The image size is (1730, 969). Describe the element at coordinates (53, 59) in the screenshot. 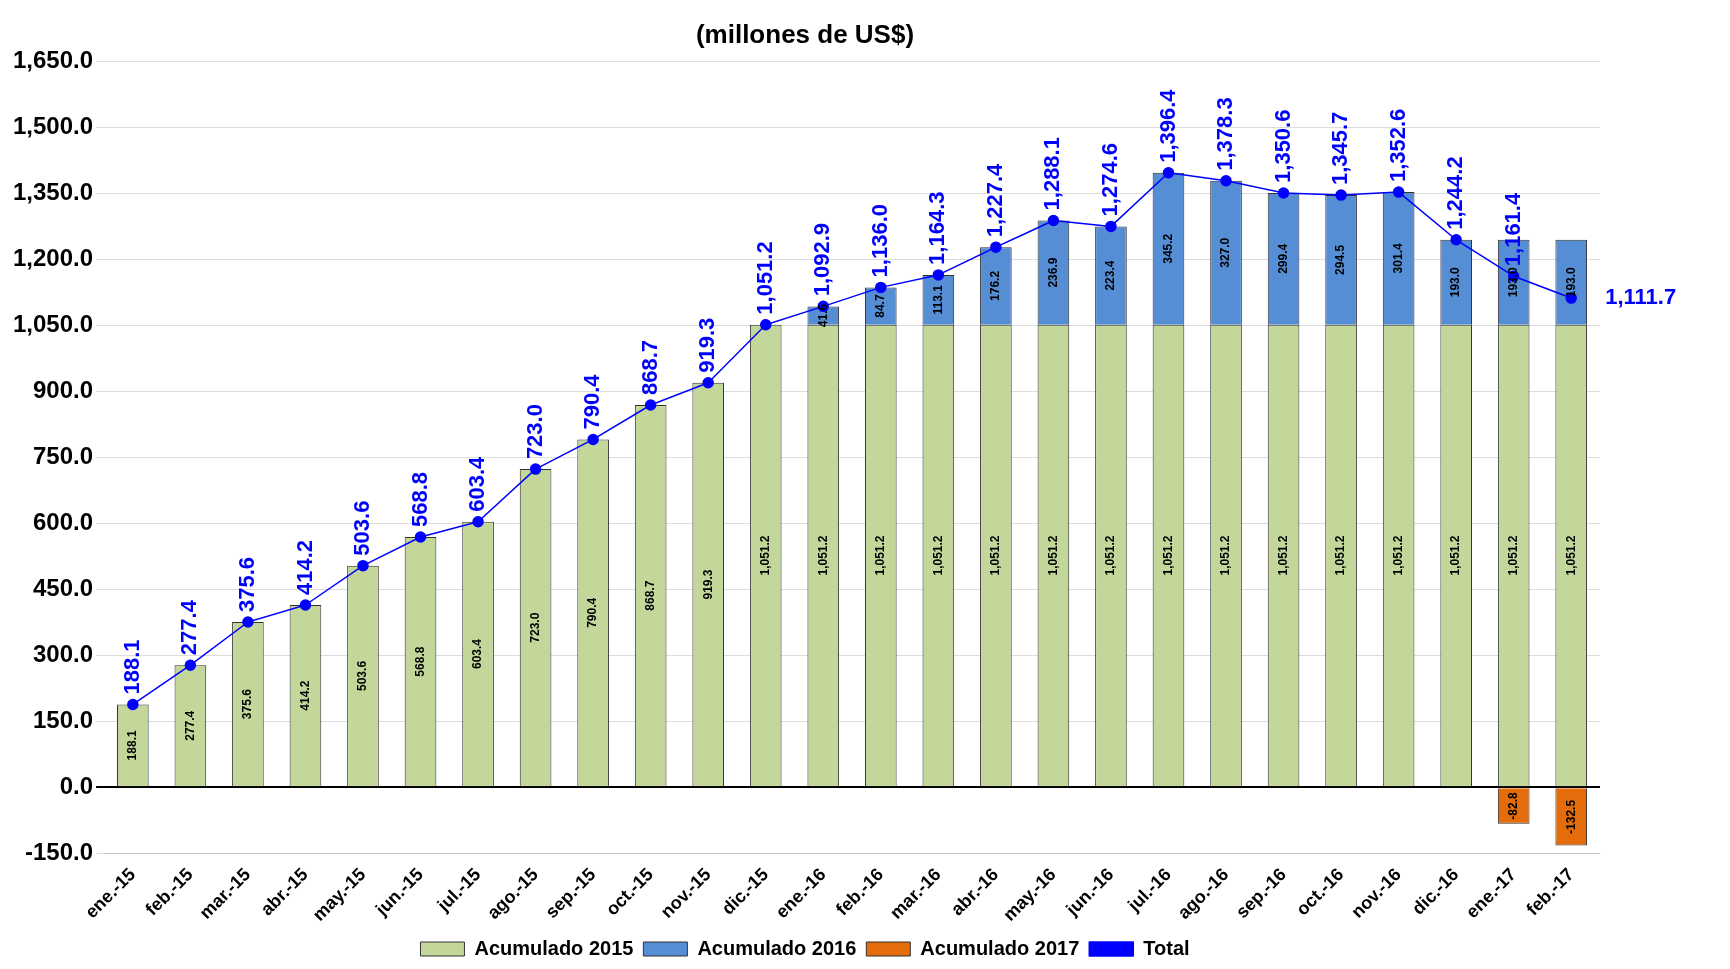

I see `y-tick-label: 1,650.0` at that location.